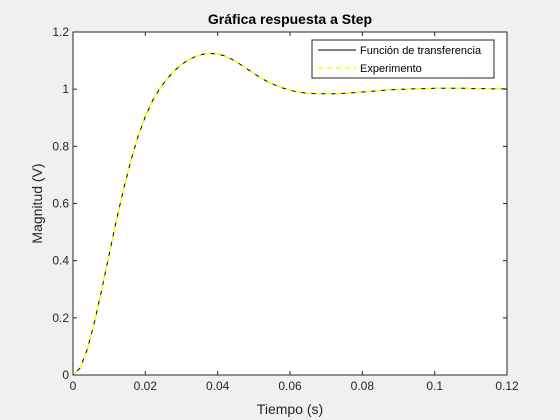  Describe the element at coordinates (290, 386) in the screenshot. I see `x-tick-label: 0.06` at that location.